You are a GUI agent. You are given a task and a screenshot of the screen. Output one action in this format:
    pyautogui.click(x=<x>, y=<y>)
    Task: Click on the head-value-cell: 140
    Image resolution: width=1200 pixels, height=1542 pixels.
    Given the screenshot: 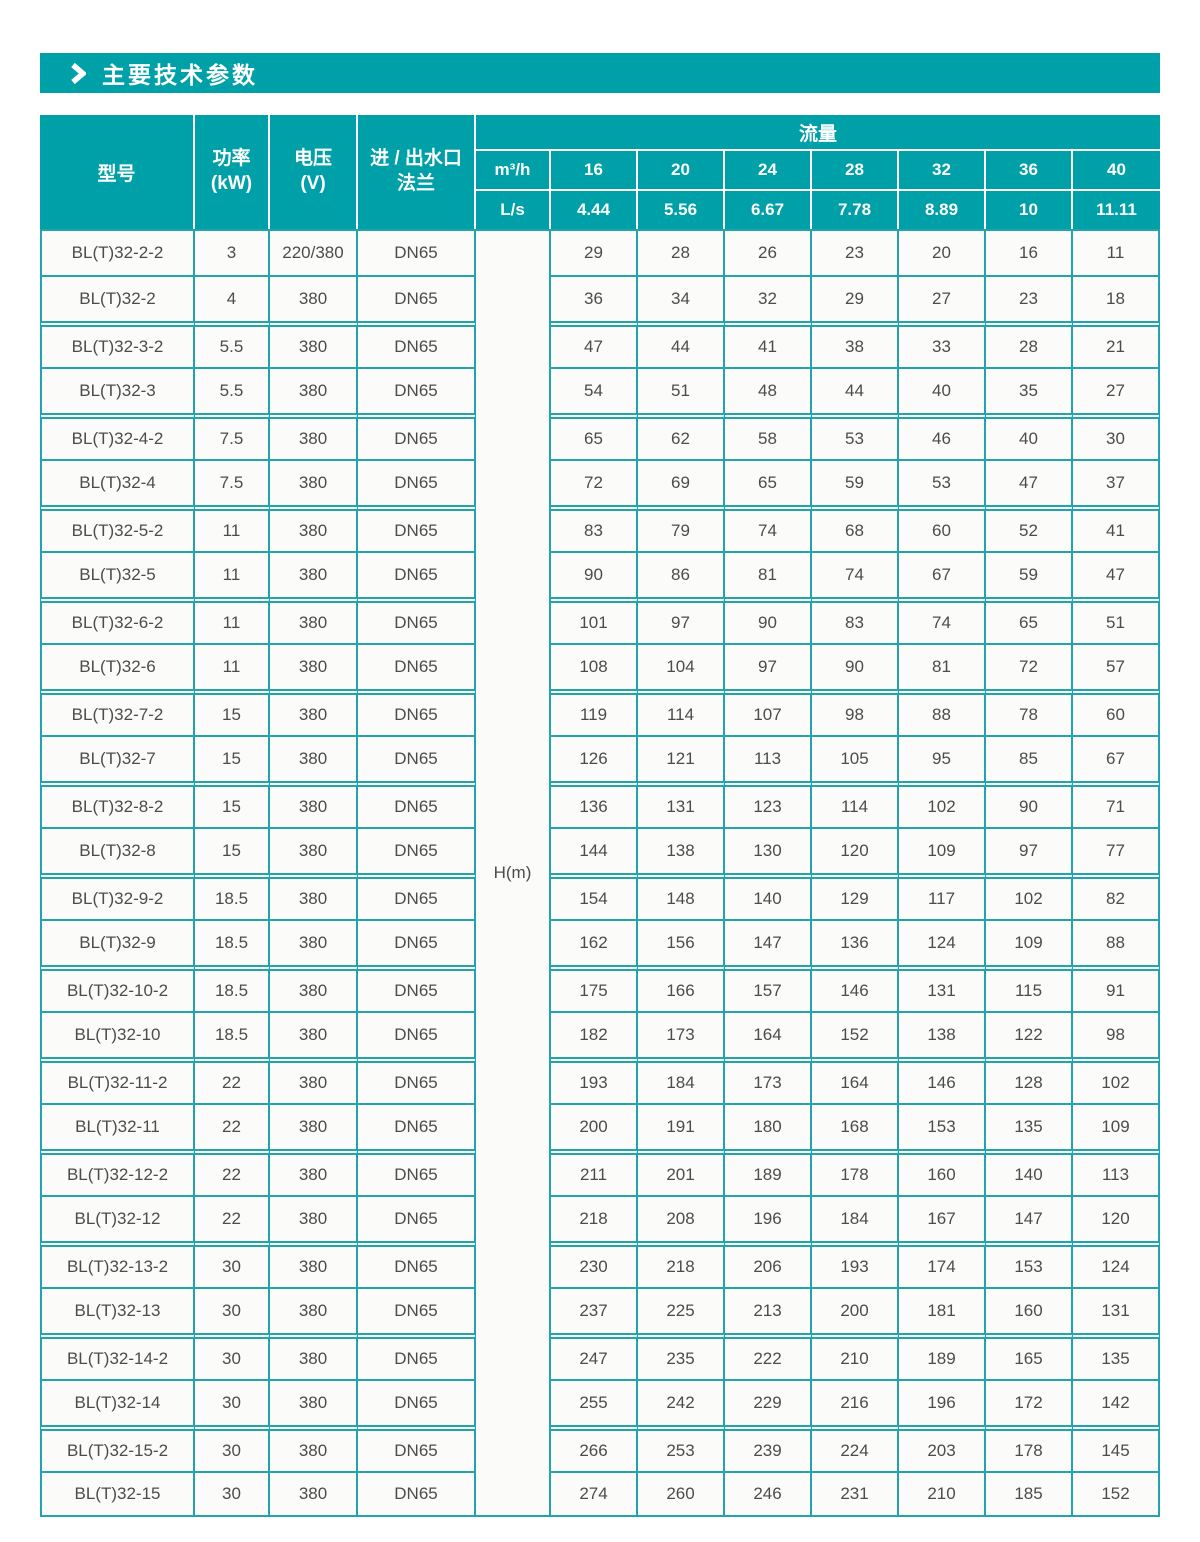 What is the action you would take?
    pyautogui.click(x=768, y=896)
    